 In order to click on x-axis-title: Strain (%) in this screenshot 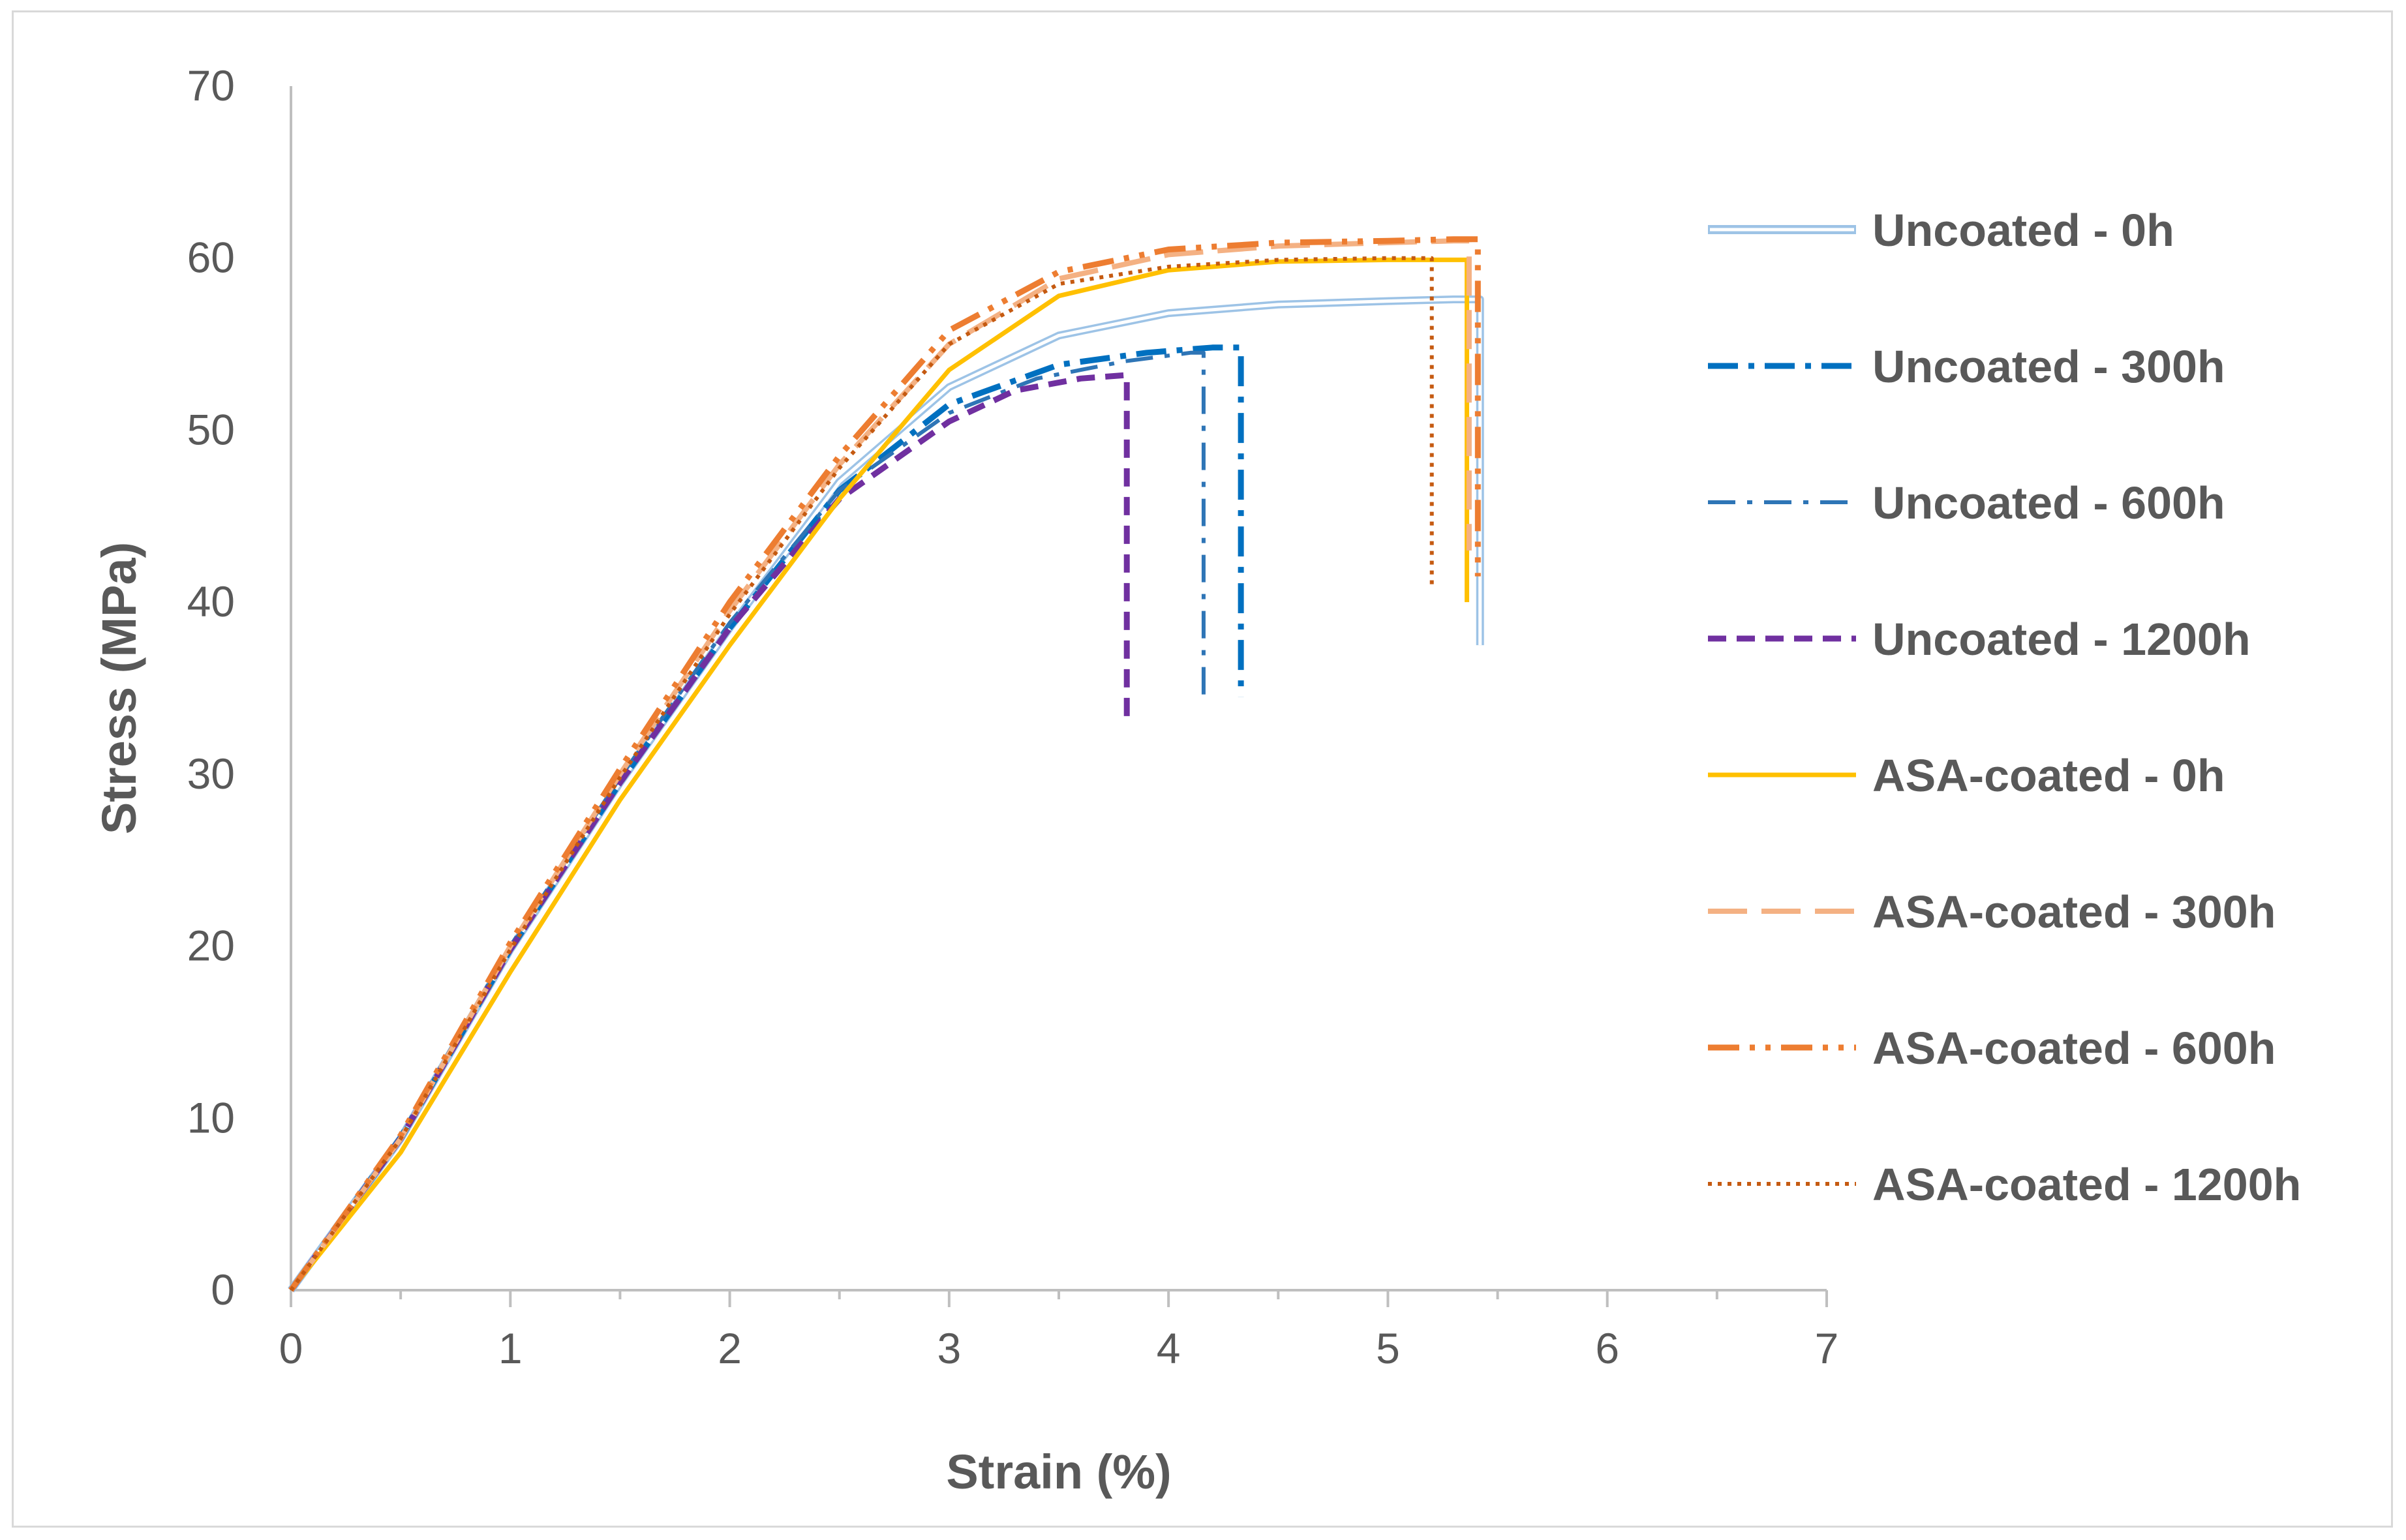, I will do `click(1058, 1472)`.